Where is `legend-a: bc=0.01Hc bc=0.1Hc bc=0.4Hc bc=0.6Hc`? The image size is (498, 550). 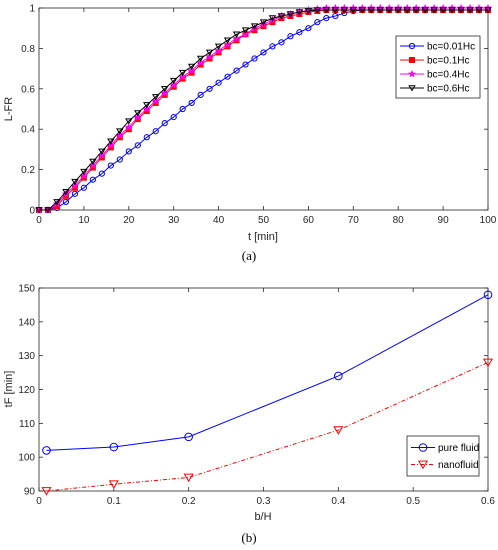 legend-a: bc=0.01Hc bc=0.1Hc bc=0.4Hc bc=0.6Hc is located at coordinates (438, 67).